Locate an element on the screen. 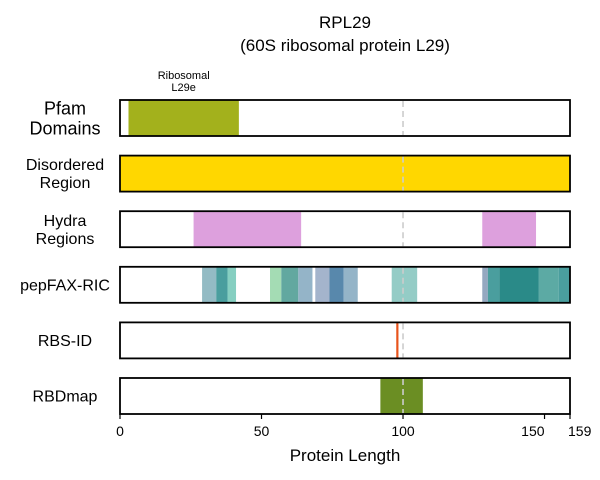 This screenshot has height=480, width=600. x-tick-label: 100 is located at coordinates (403, 431).